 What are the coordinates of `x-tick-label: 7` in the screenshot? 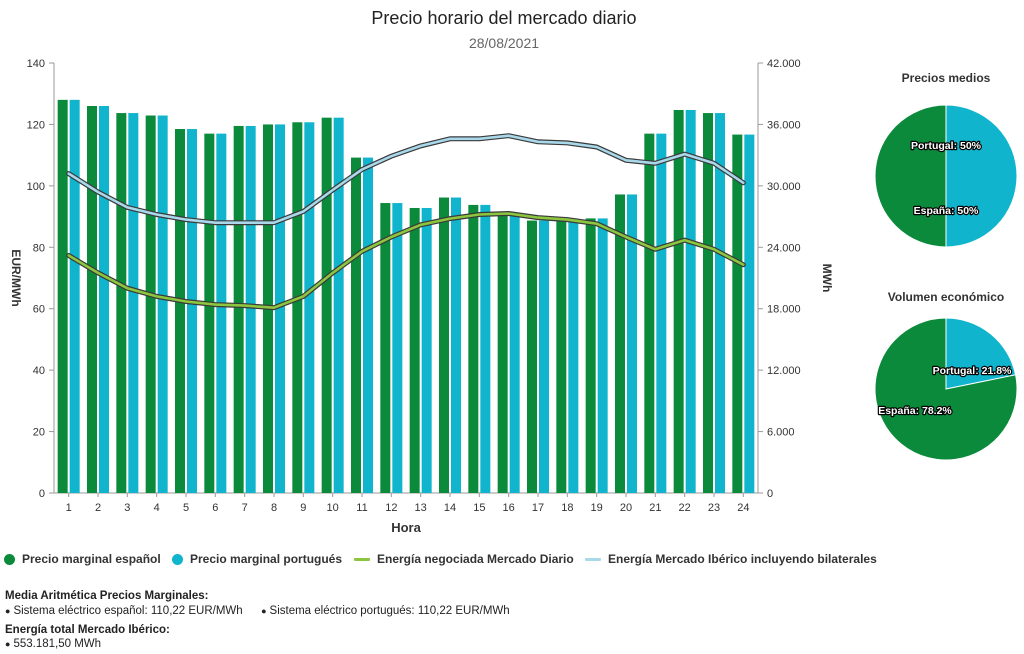 It's located at (245, 508).